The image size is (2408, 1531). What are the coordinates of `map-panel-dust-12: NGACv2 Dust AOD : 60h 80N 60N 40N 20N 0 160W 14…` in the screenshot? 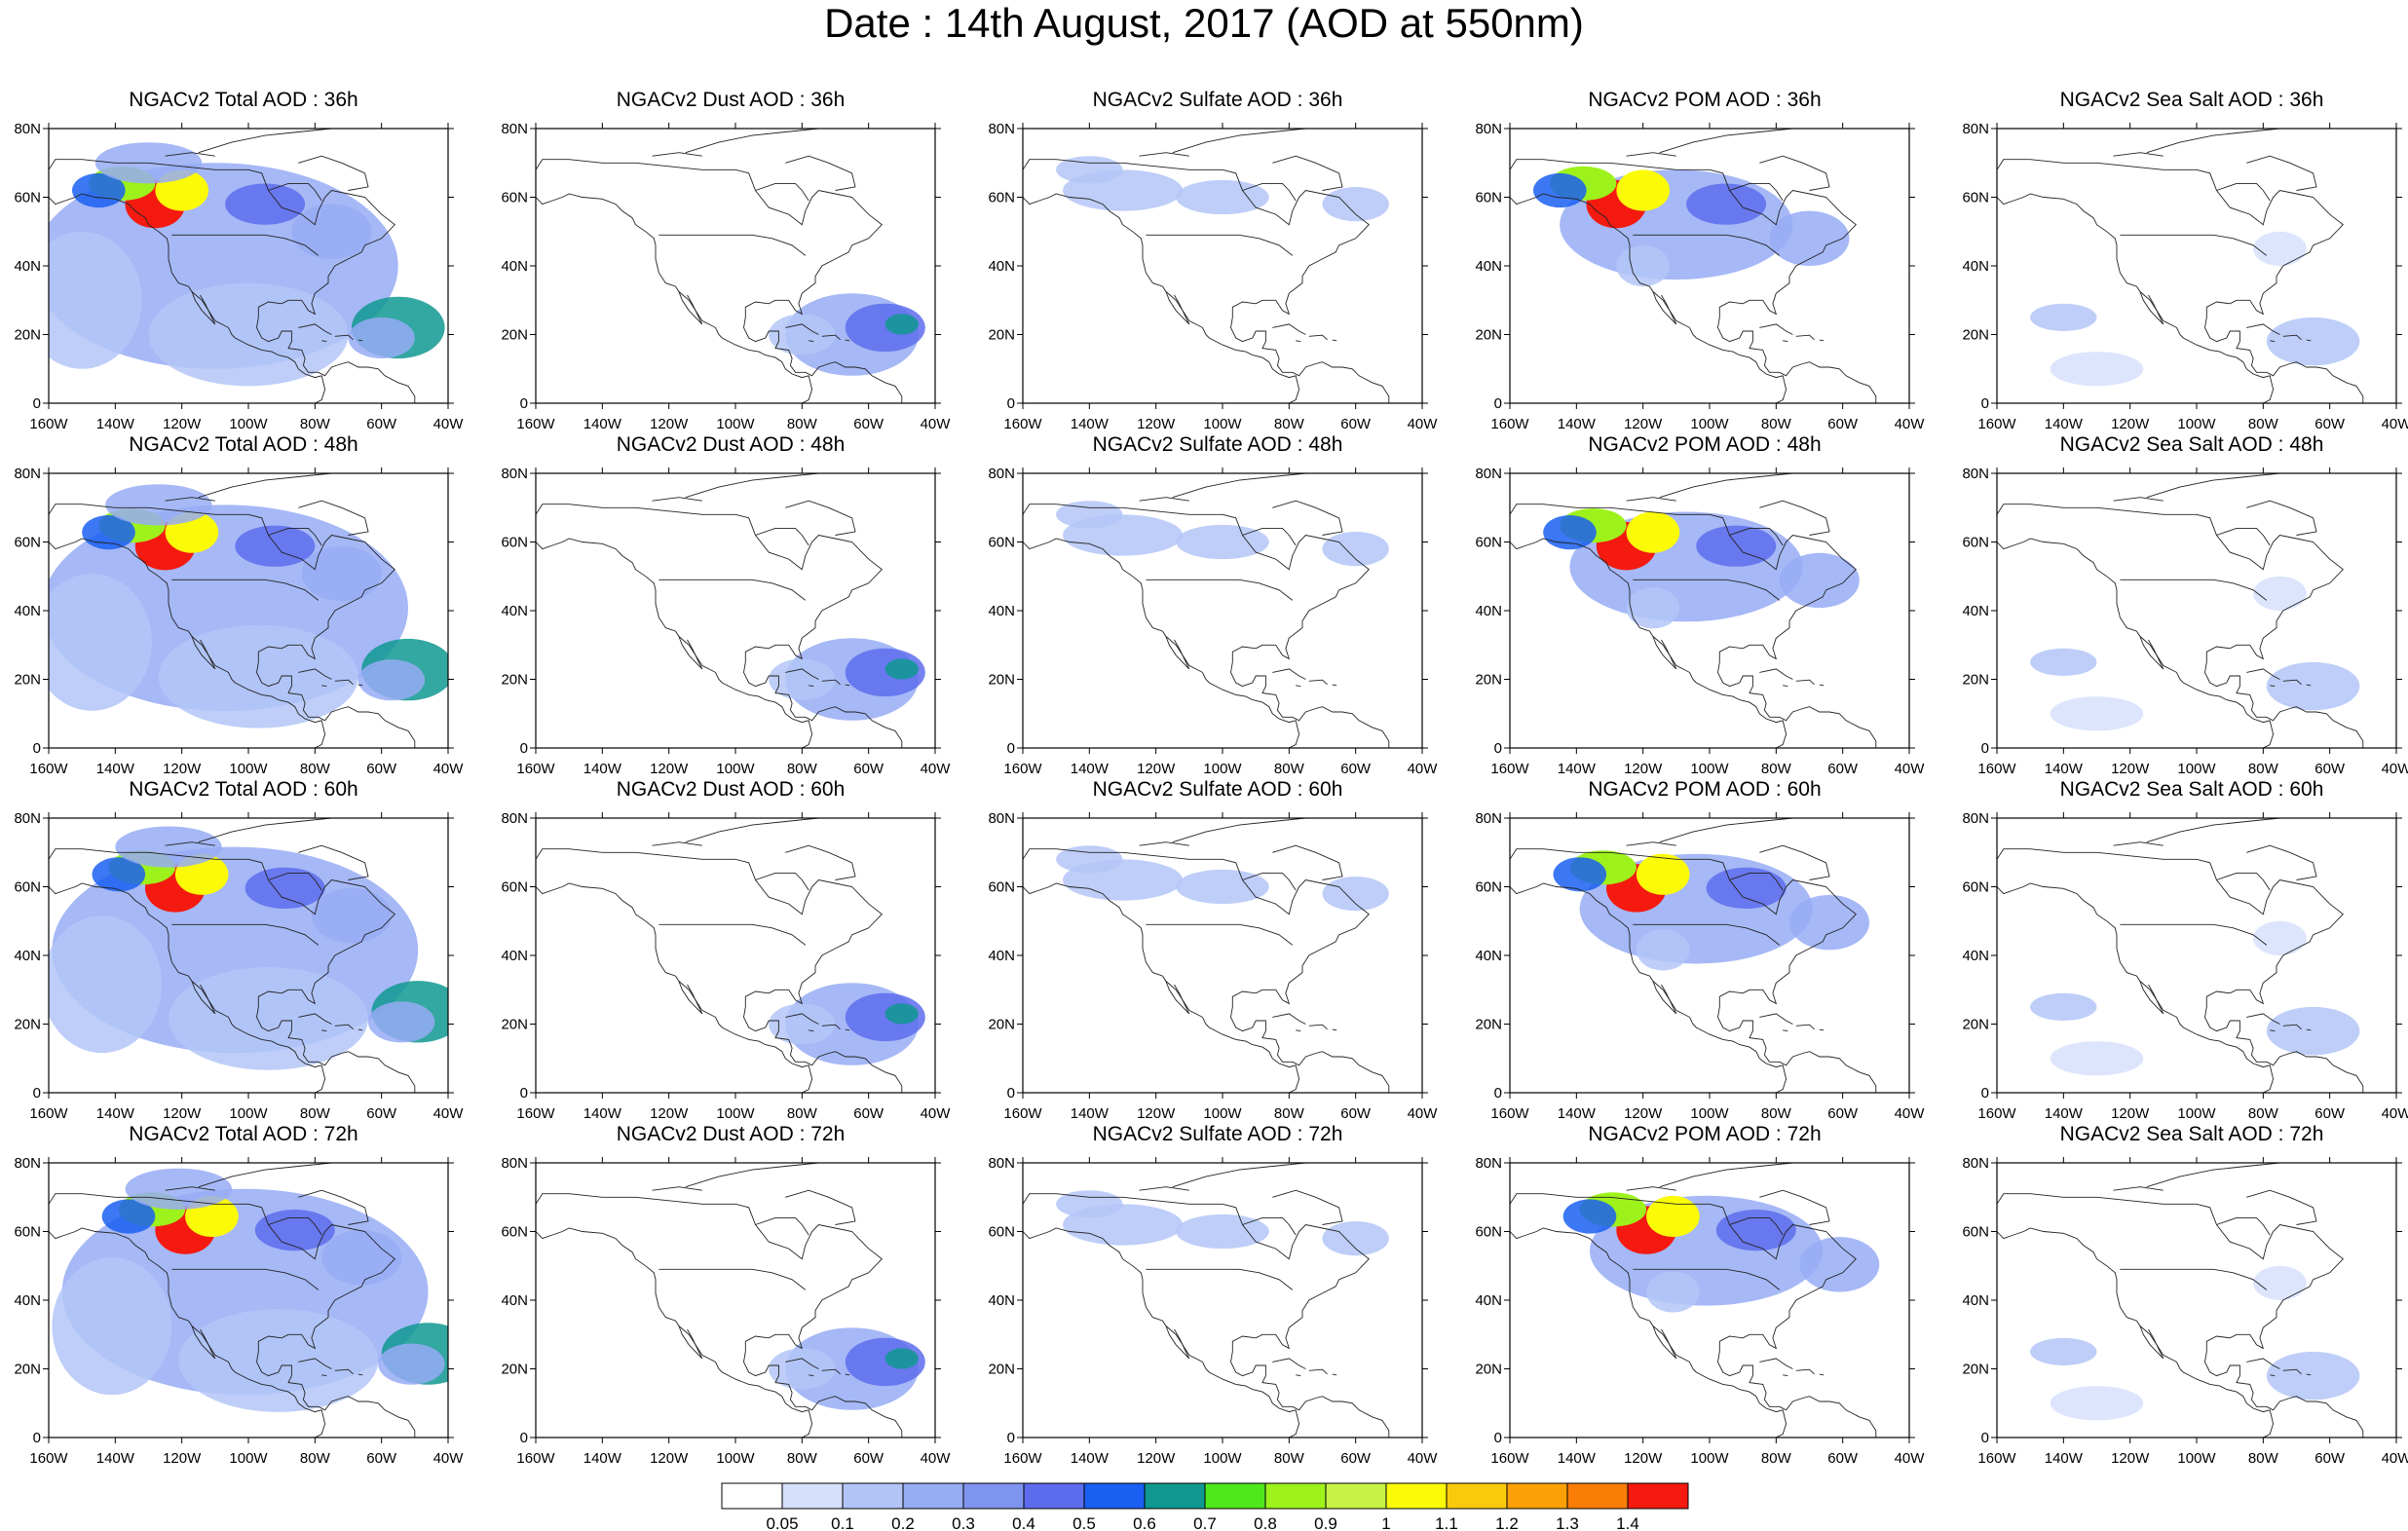 It's located at (730, 952).